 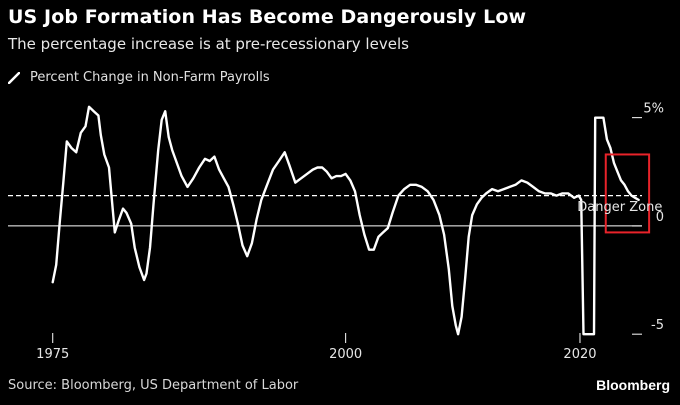 What do you see at coordinates (150, 77) in the screenshot?
I see `legend-label: Percent Change in Non-Farm Payrolls` at bounding box center [150, 77].